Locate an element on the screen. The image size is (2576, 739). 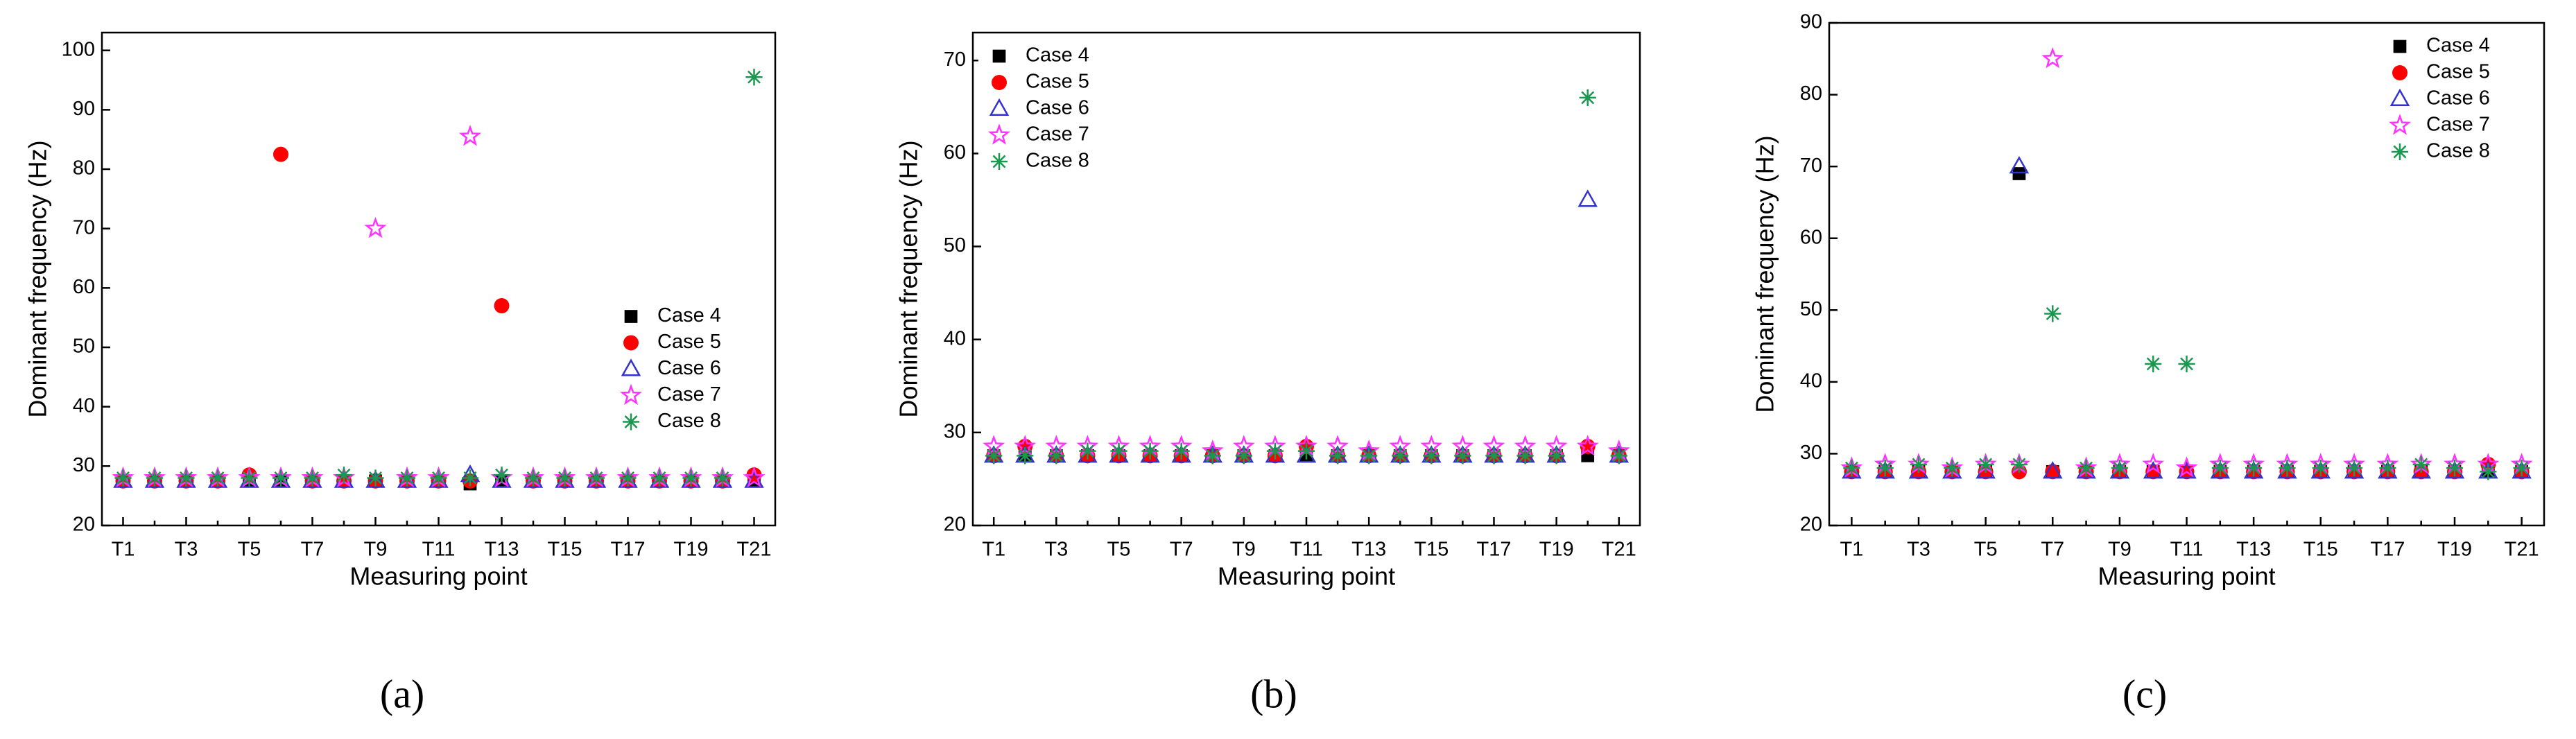
caption: (a) is located at coordinates (402, 693).